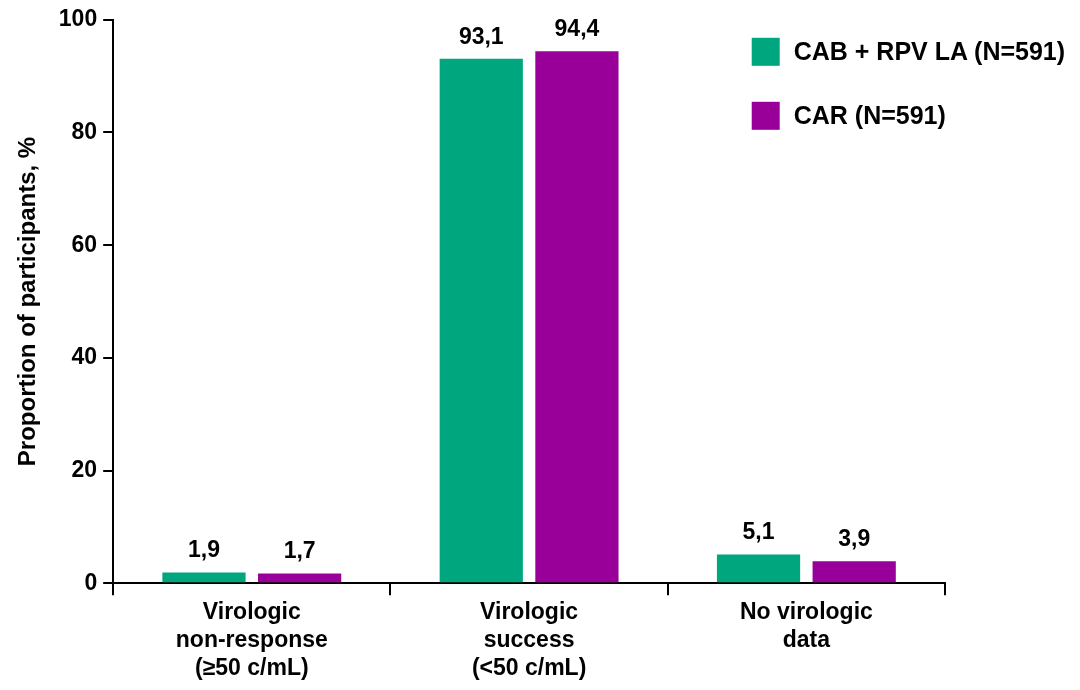  Describe the element at coordinates (529, 639) in the screenshot. I see `x-tick-label: Virologic success (<50 c/mL)` at that location.